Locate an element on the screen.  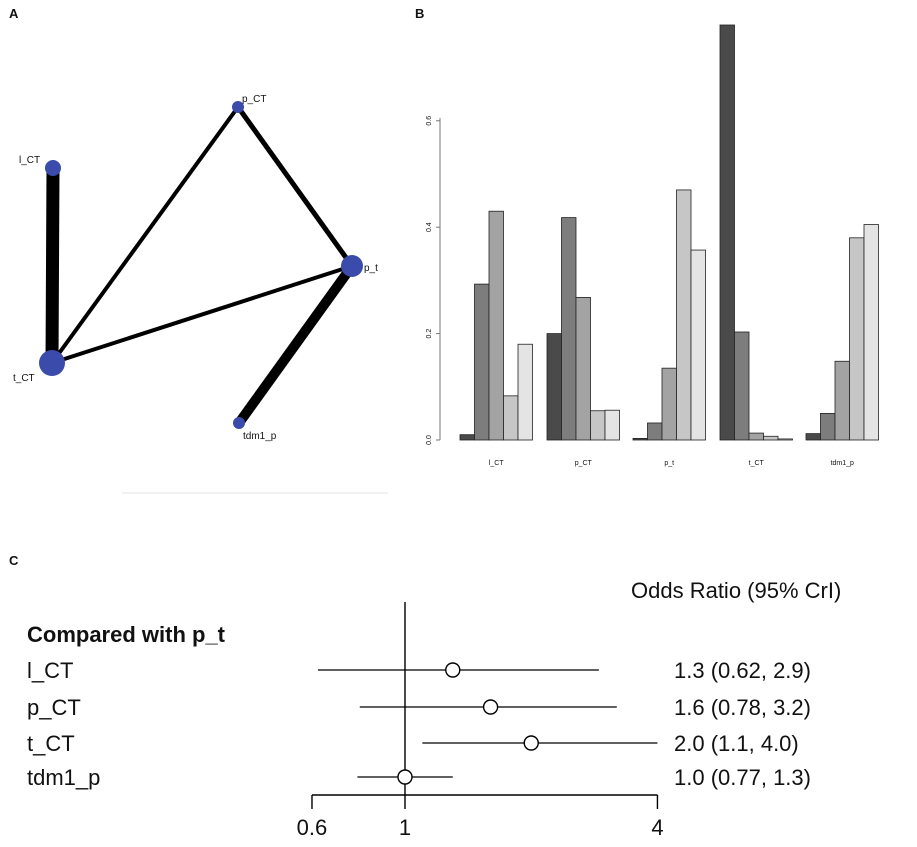
panel-label-c: C is located at coordinates (14, 560).